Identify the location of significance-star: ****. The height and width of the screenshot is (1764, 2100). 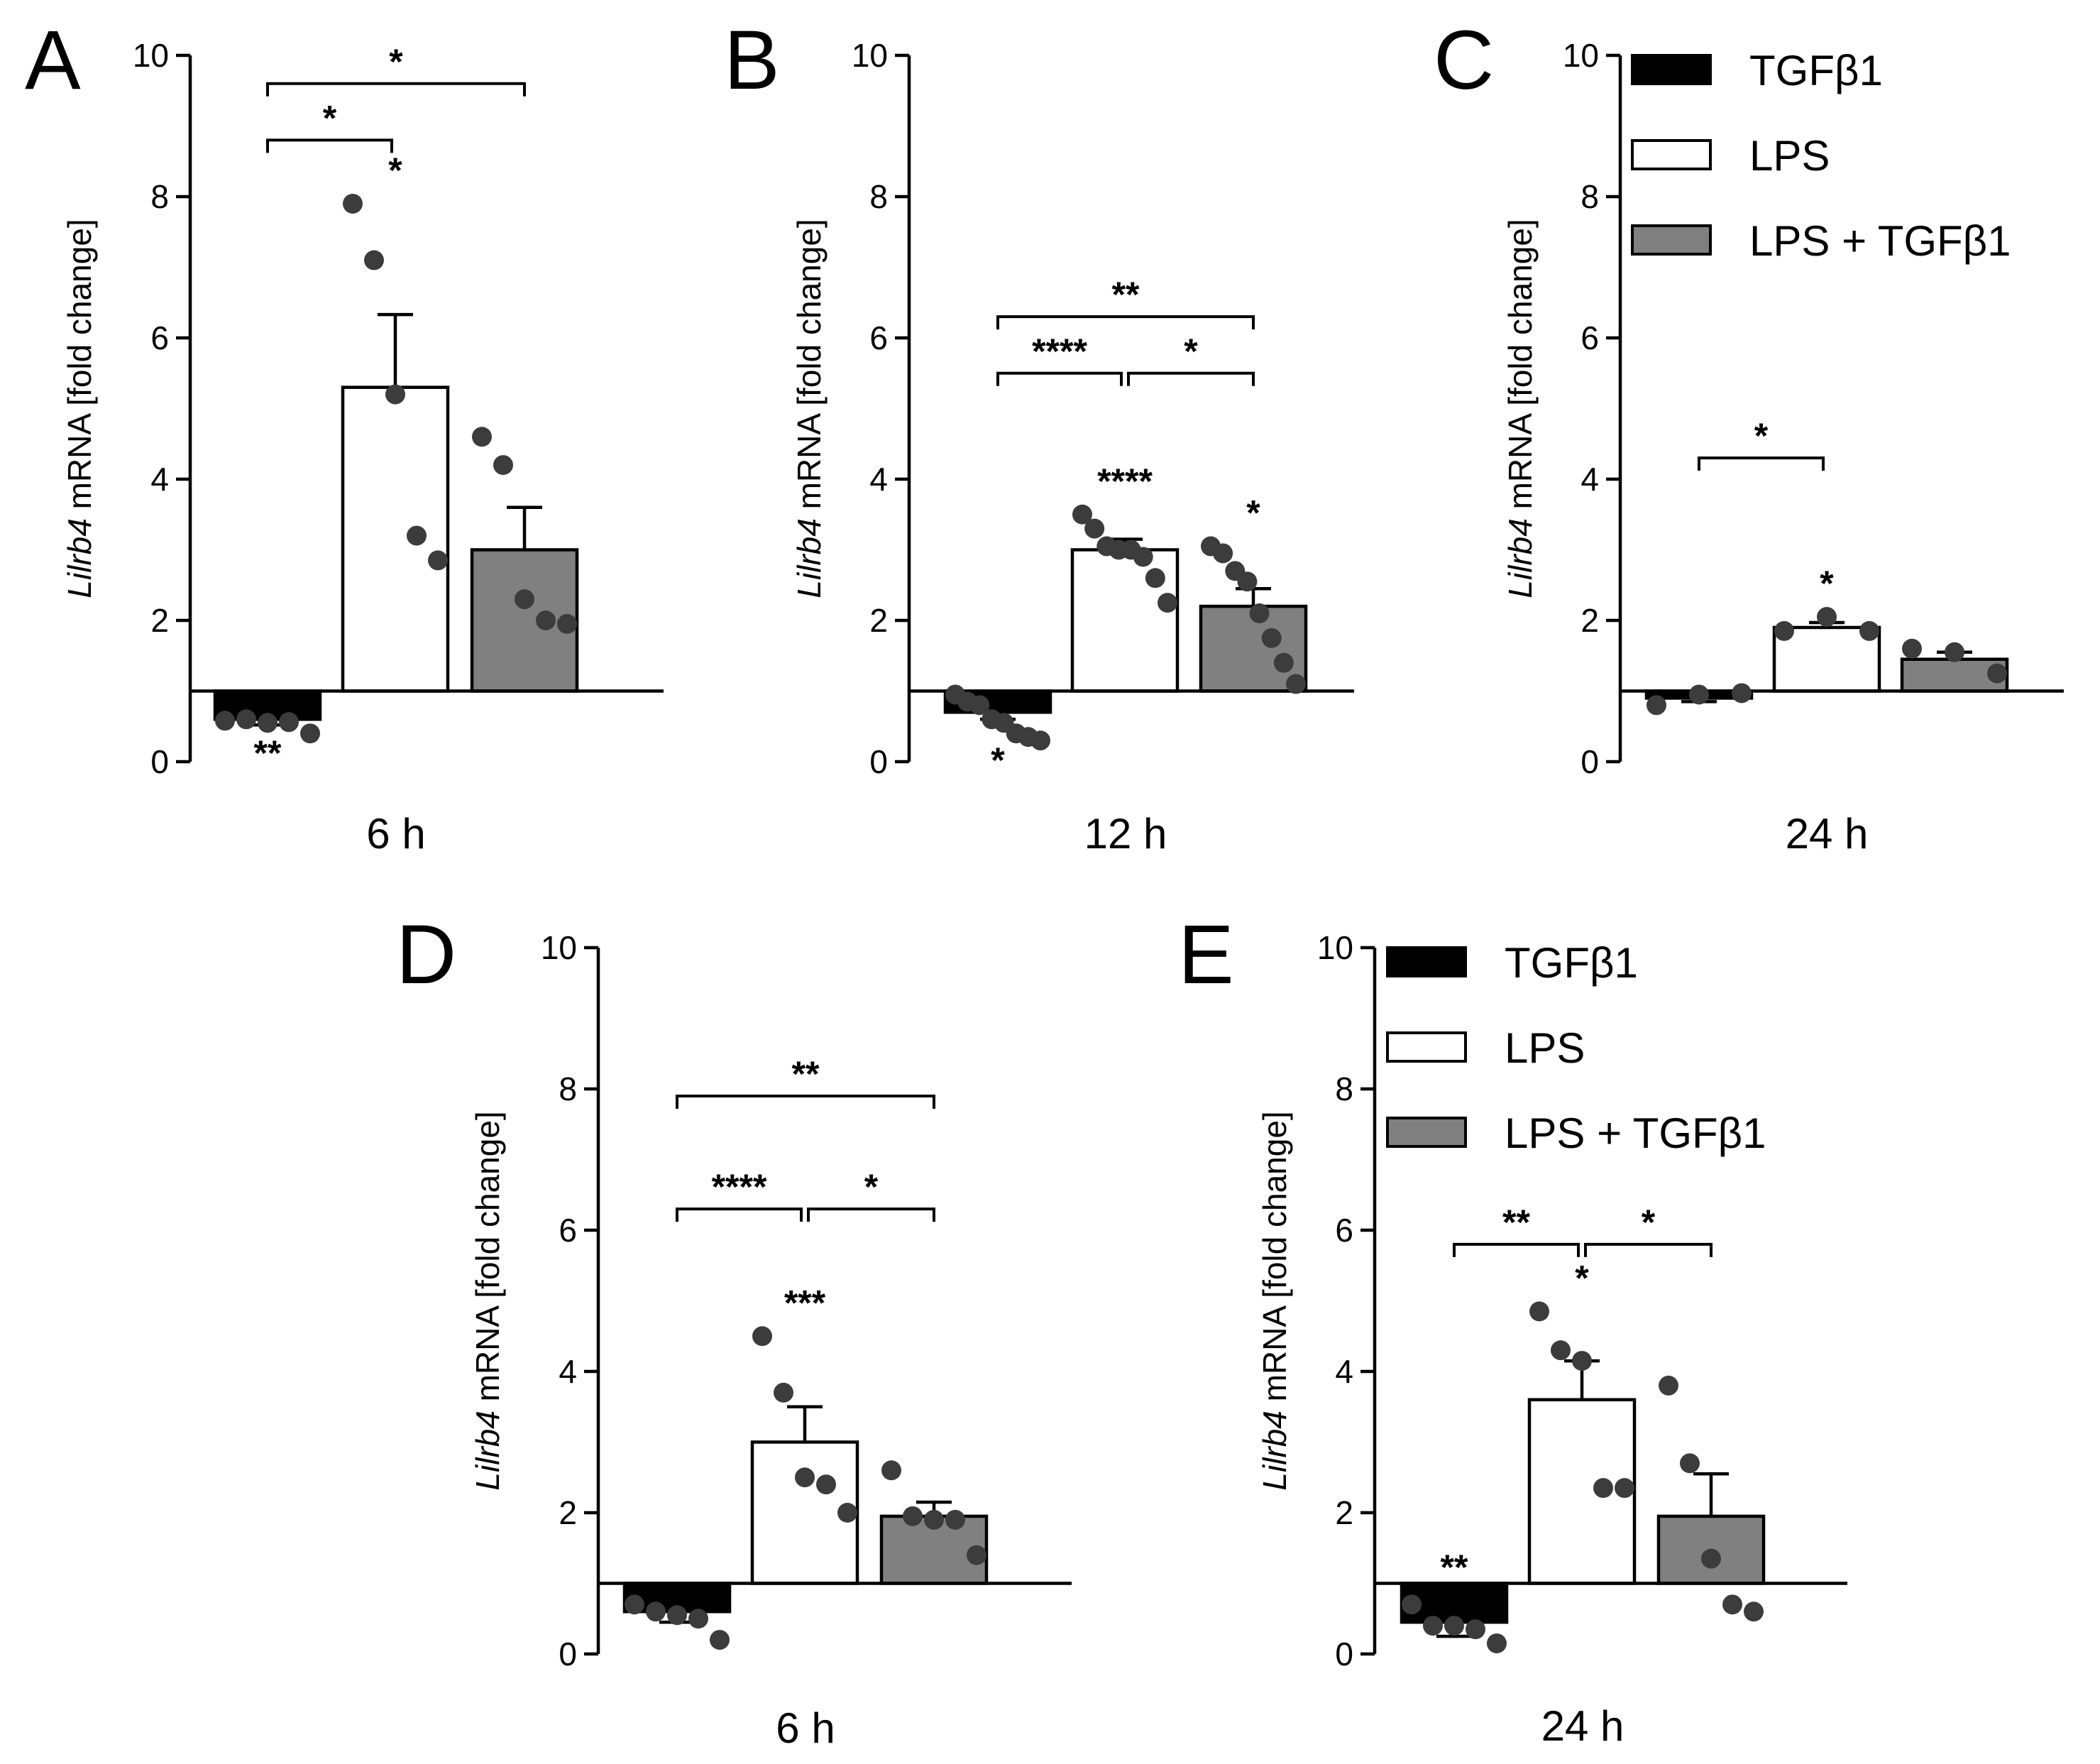
(1125, 481).